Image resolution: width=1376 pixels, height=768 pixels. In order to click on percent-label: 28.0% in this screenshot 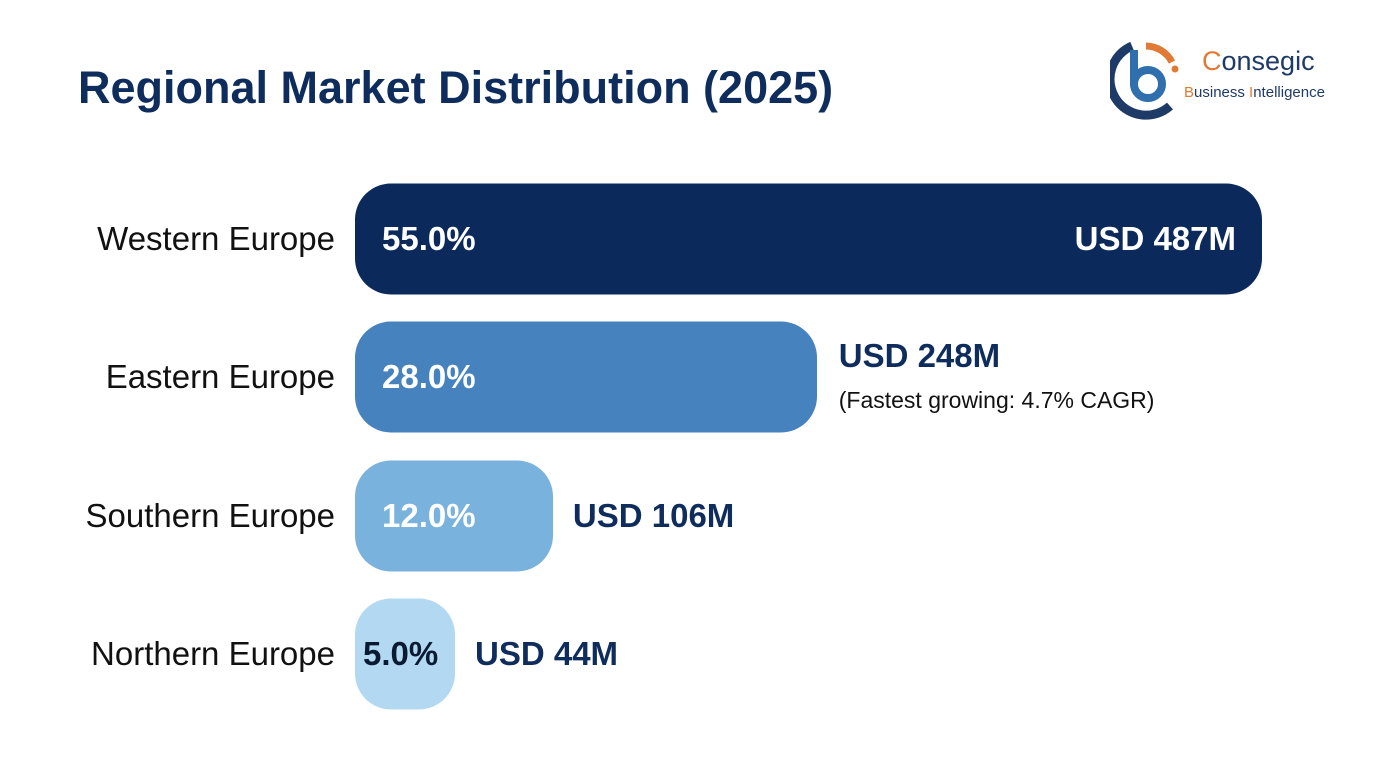, I will do `click(429, 376)`.